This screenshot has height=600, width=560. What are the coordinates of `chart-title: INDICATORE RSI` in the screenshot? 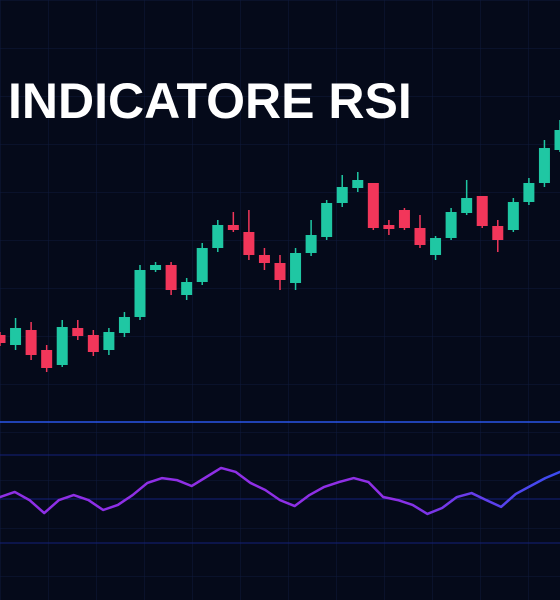 It's located at (210, 101).